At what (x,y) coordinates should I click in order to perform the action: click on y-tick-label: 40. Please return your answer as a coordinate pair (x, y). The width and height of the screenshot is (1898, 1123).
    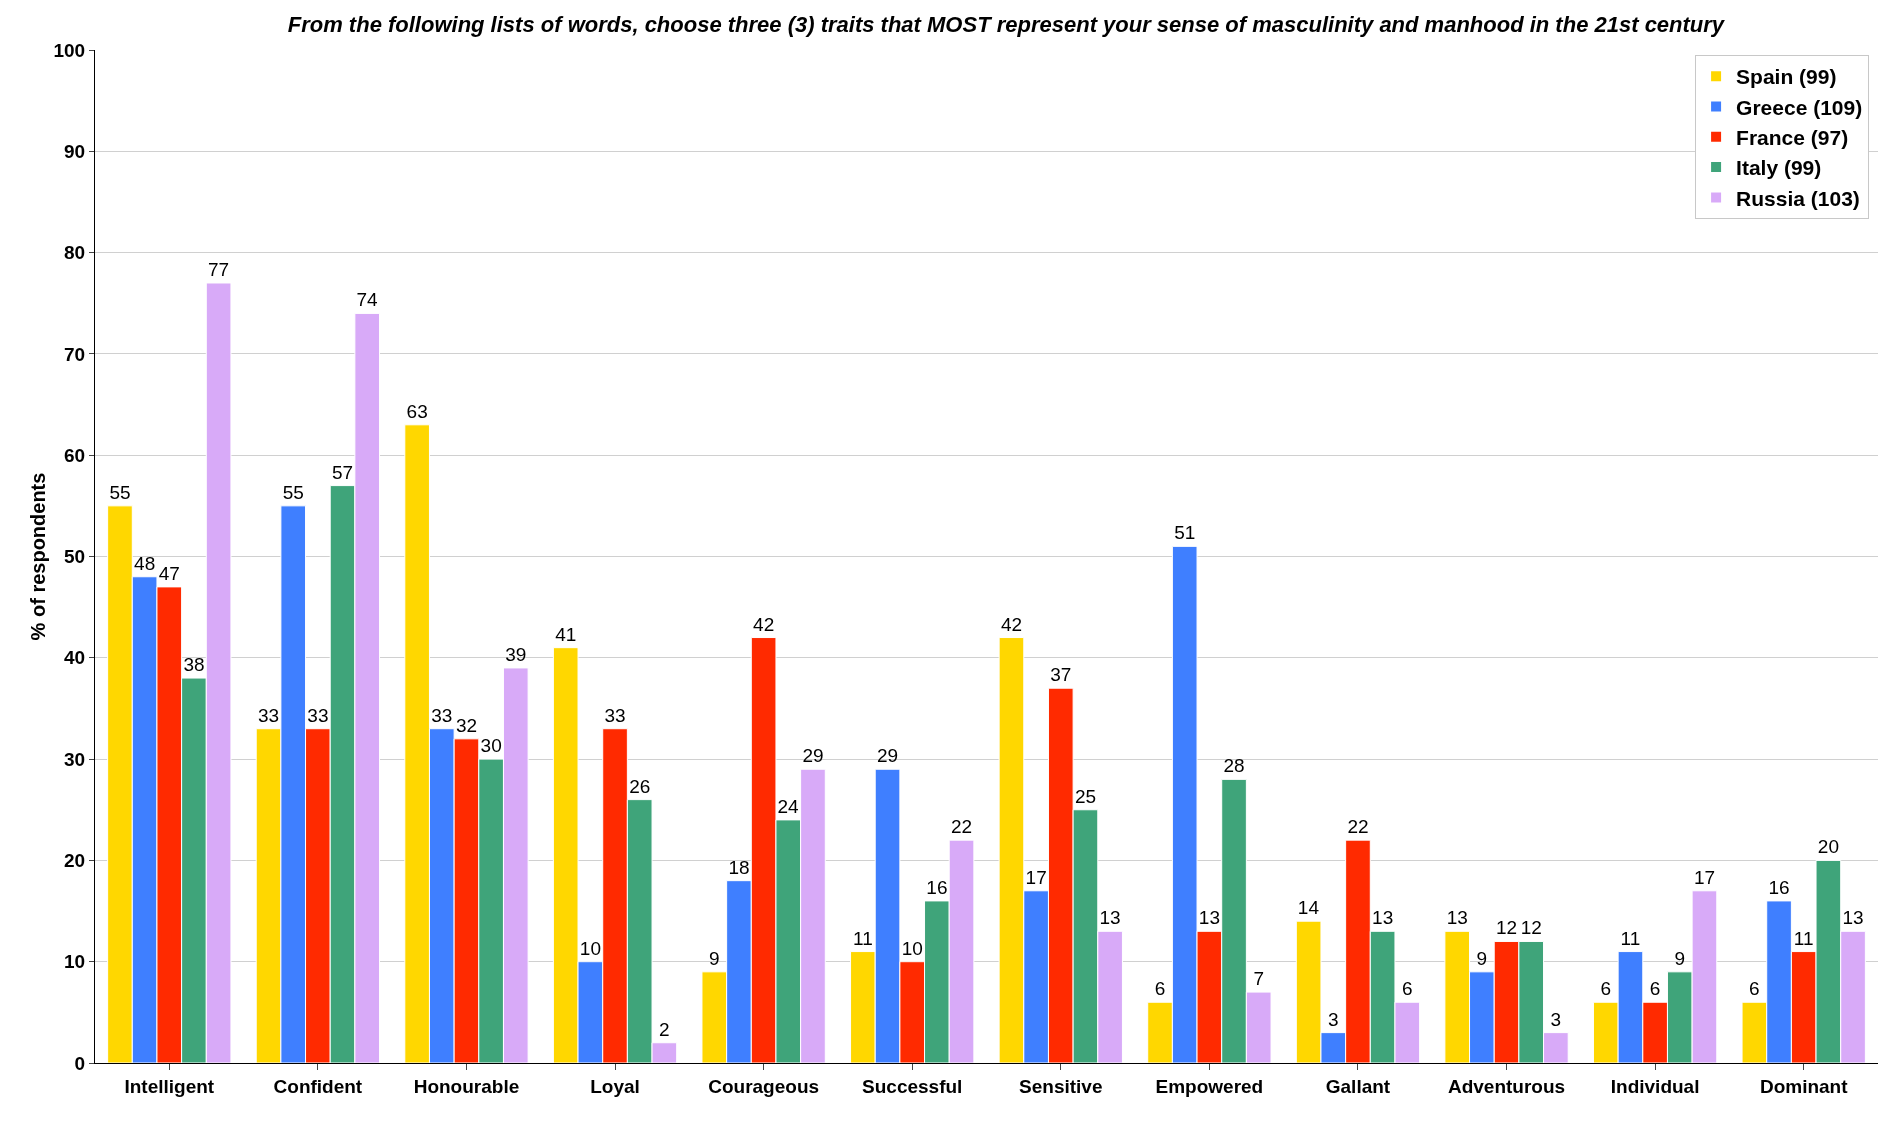
    Looking at the image, I should click on (75, 658).